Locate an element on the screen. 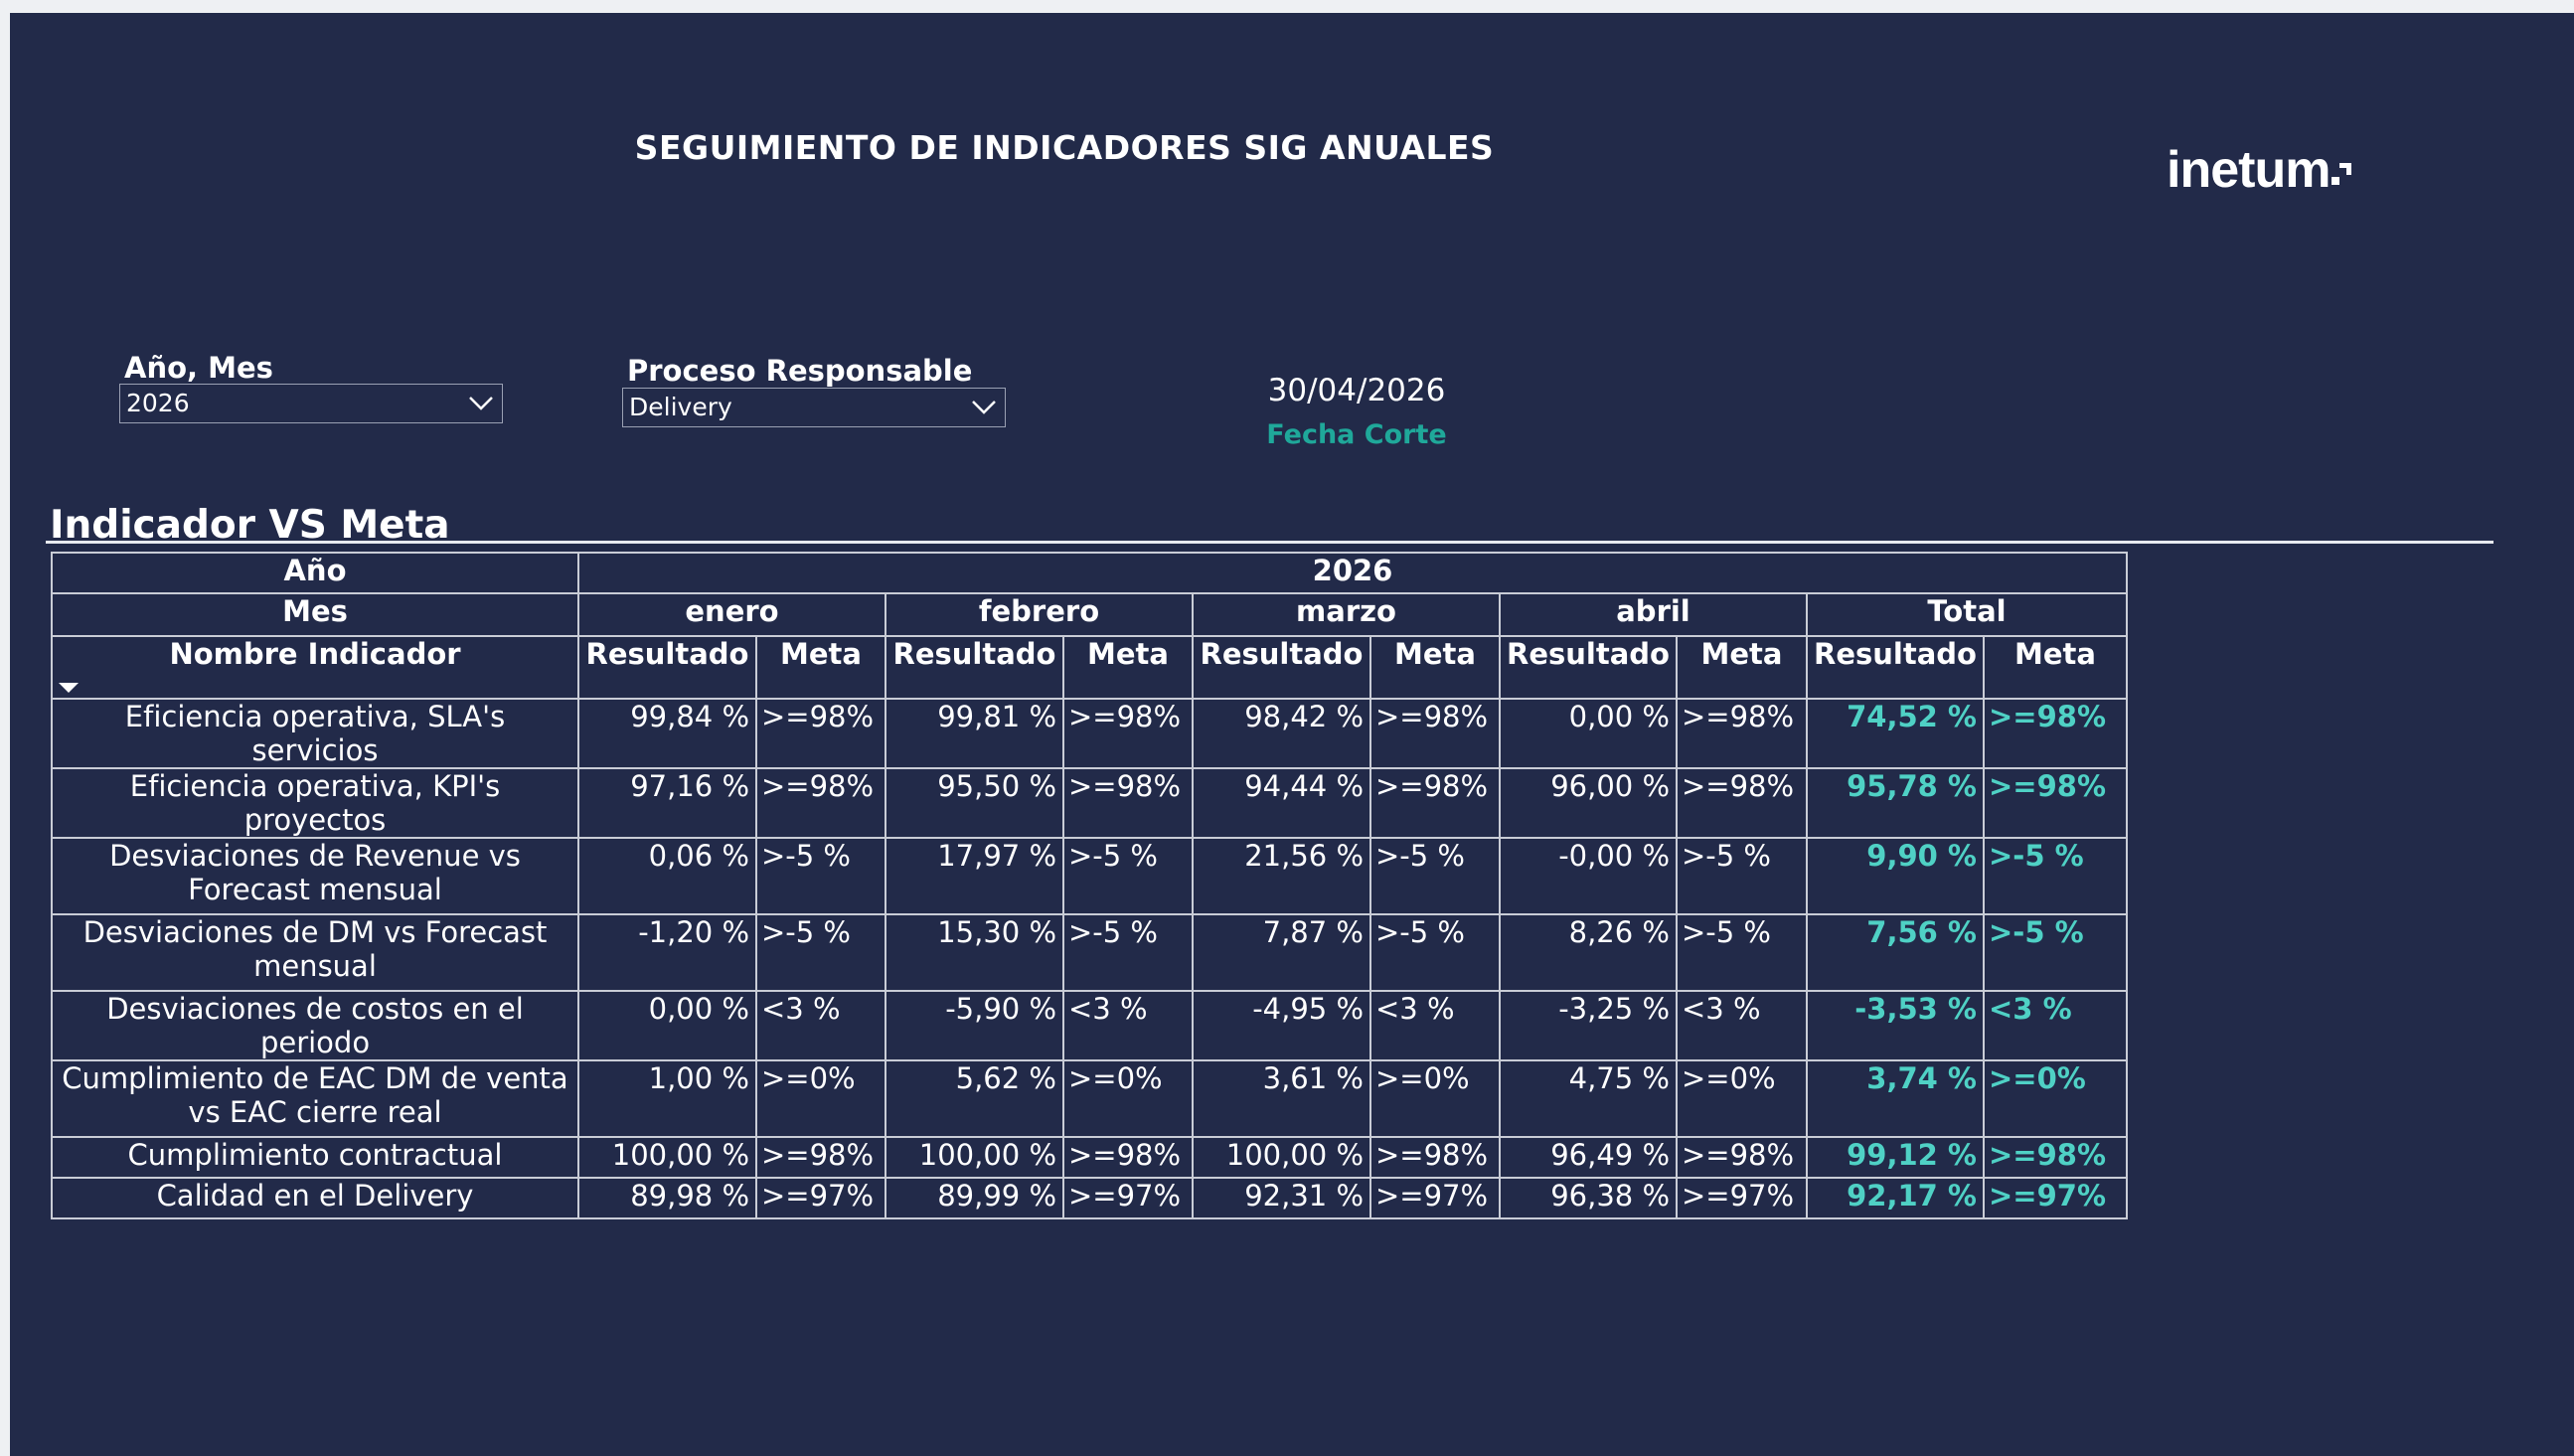 The height and width of the screenshot is (1456, 2574). result-cell: 7,56 % is located at coordinates (1895, 952).